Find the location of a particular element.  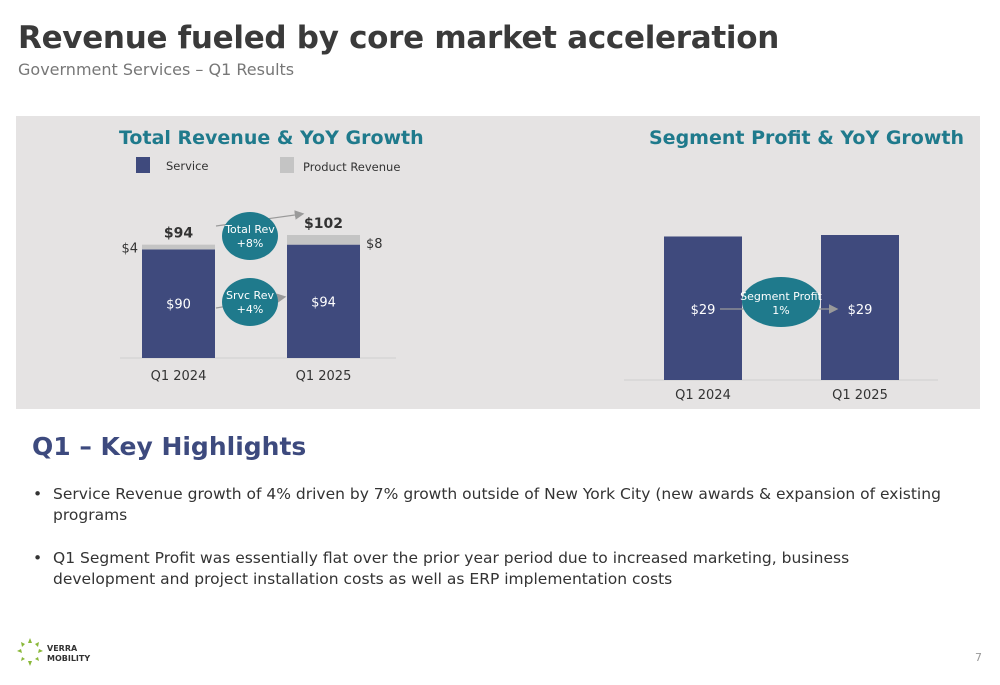

data-label-service: $94 is located at coordinates (323, 302).